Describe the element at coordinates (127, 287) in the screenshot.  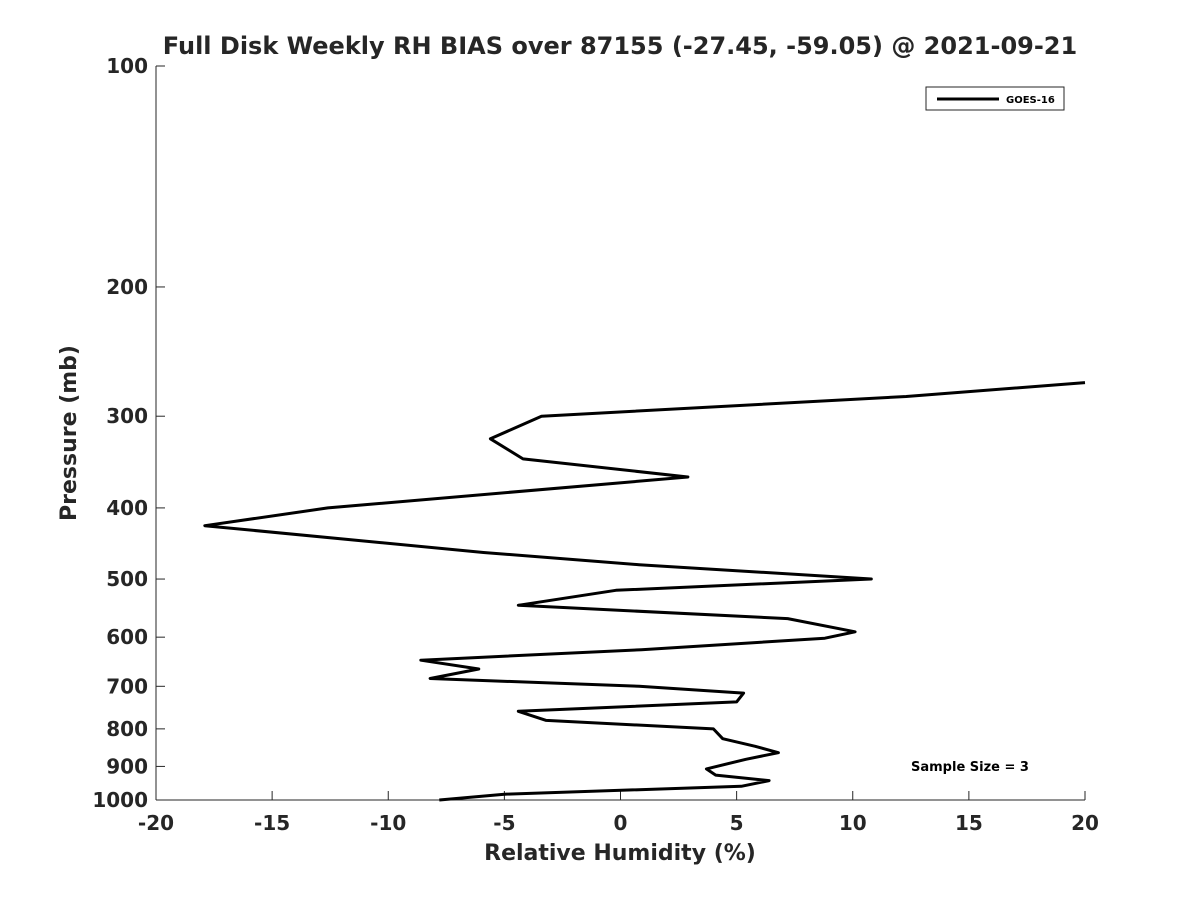
I see `y-tick-label: 200` at that location.